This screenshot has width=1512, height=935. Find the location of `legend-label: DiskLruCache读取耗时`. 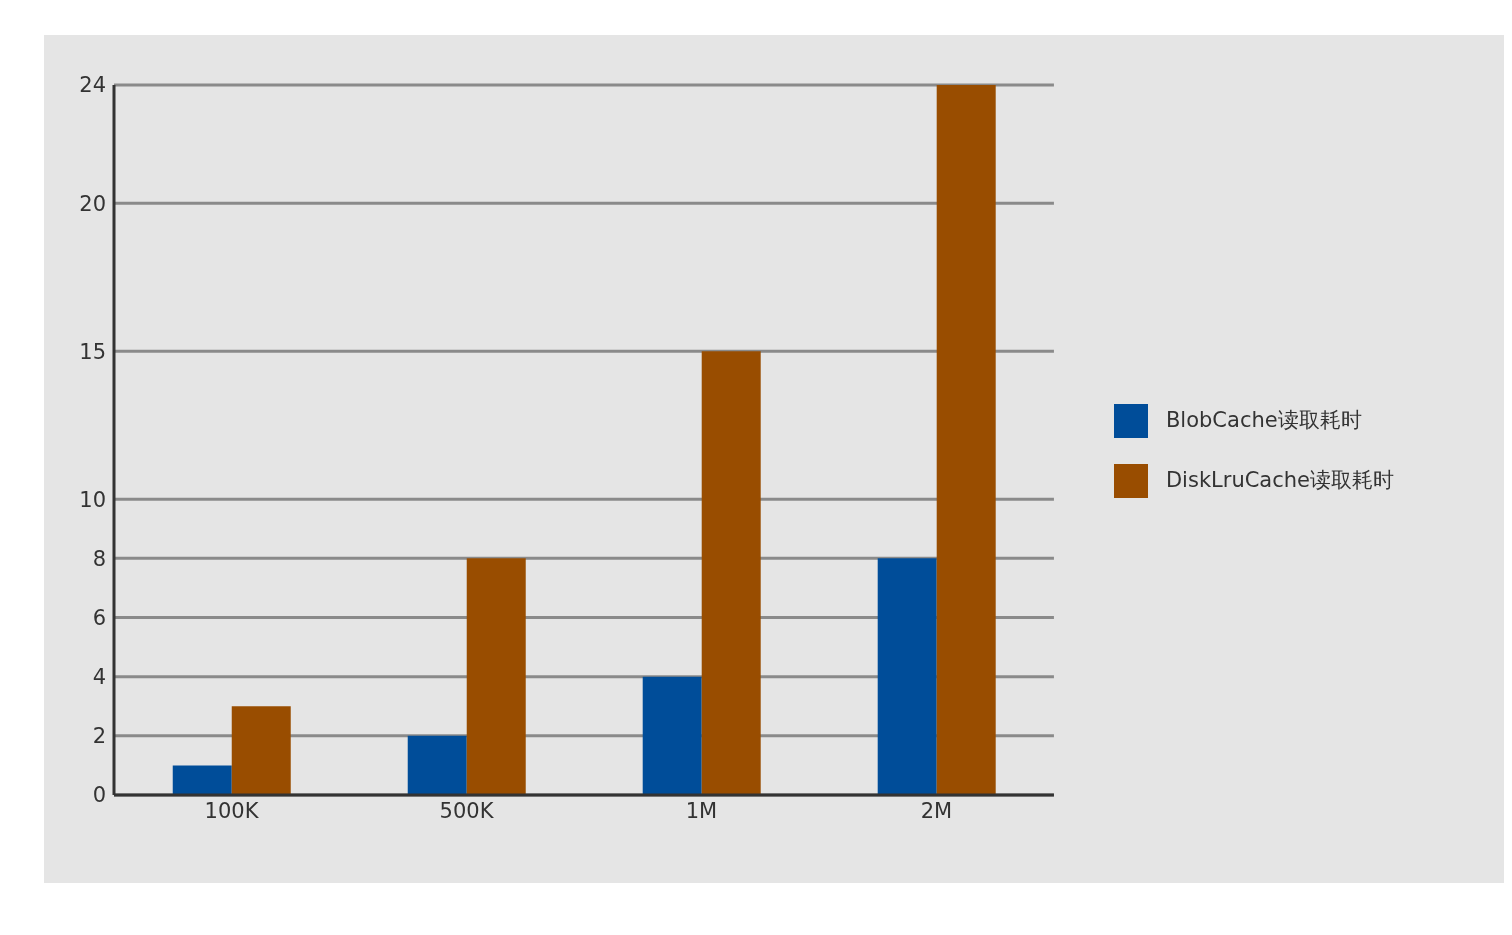

legend-label: DiskLruCache读取耗时 is located at coordinates (1279, 480).